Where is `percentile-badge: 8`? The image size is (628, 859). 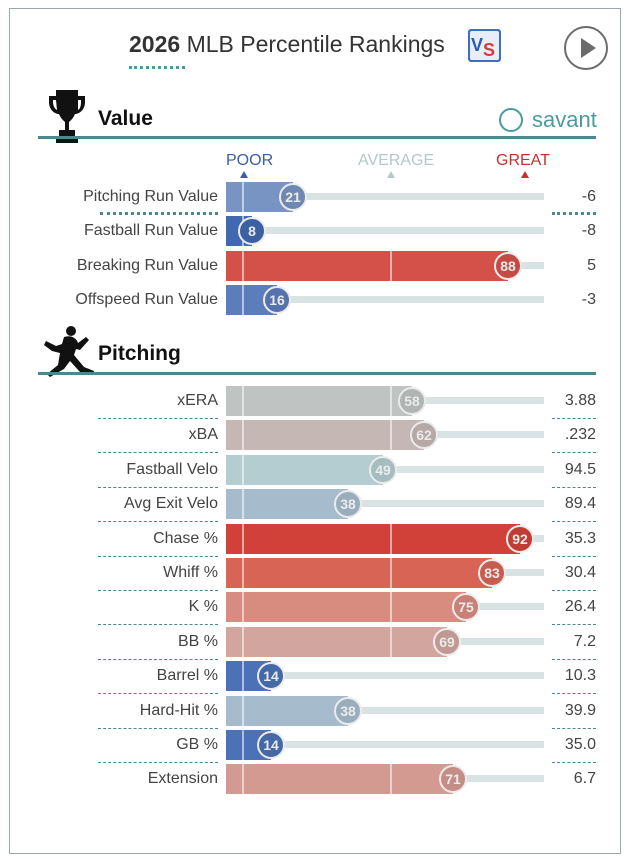
percentile-badge: 8 is located at coordinates (252, 231).